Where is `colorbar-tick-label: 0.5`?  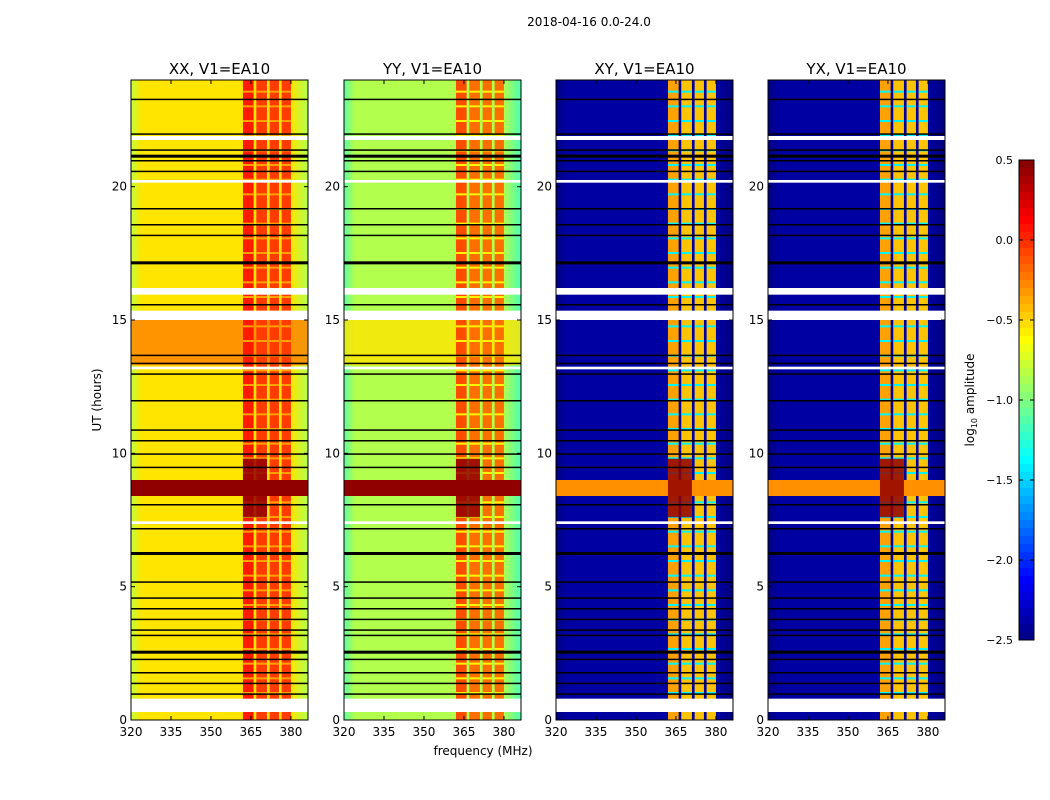
colorbar-tick-label: 0.5 is located at coordinates (1005, 160).